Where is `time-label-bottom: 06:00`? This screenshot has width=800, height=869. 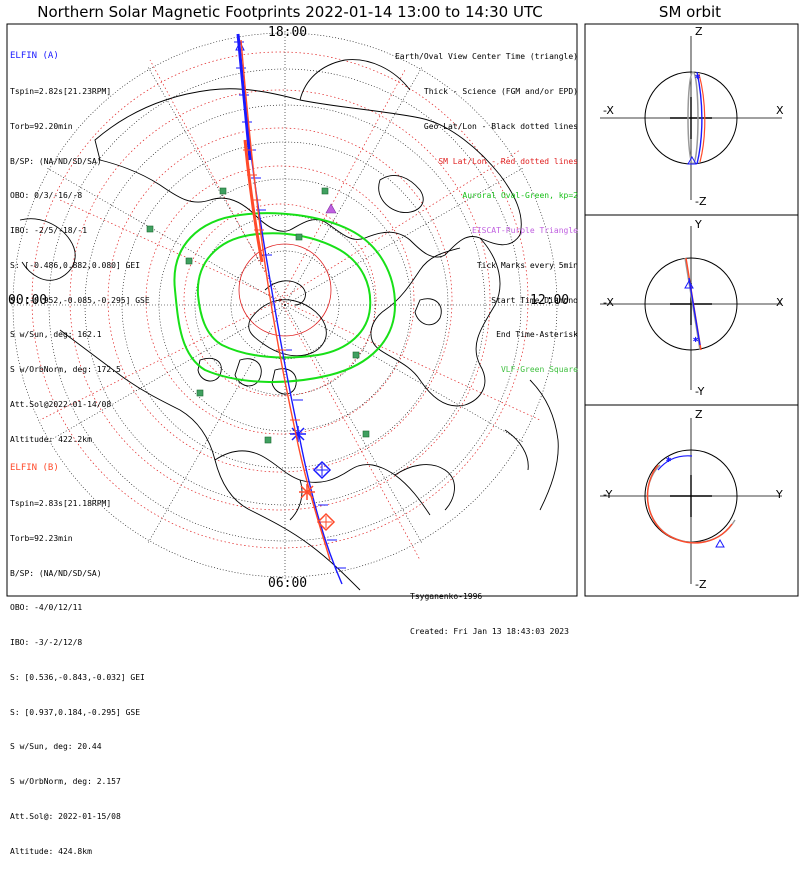
time-label-bottom: 06:00 is located at coordinates (288, 583).